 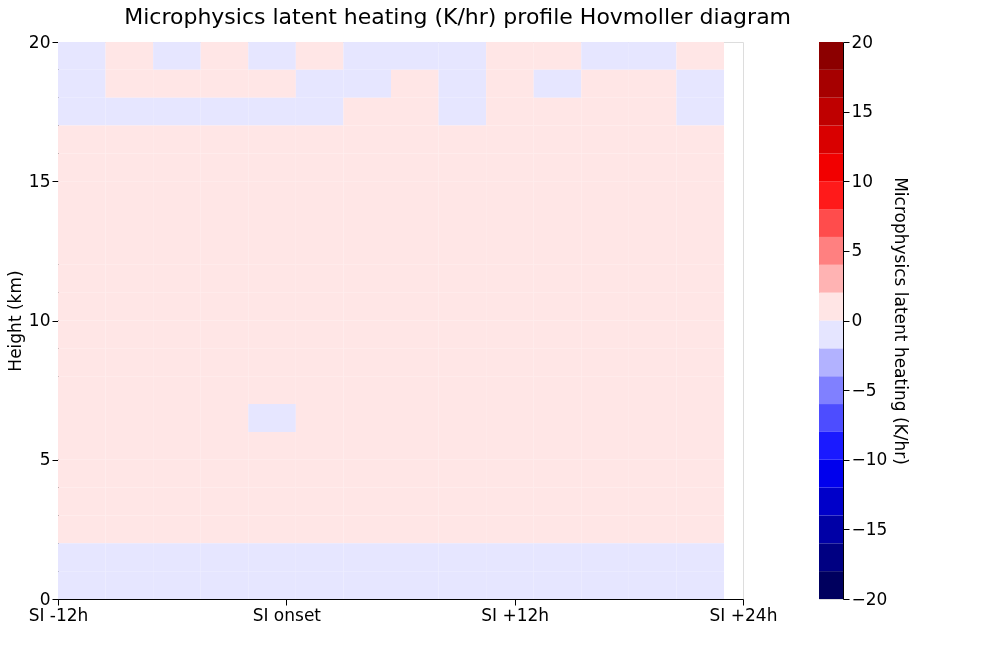 What do you see at coordinates (901, 321) in the screenshot?
I see `color-bar-title: Microphysics latent heating (K/hr)` at bounding box center [901, 321].